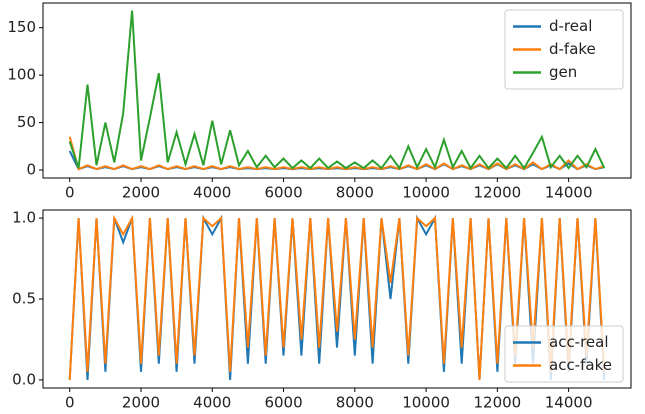 The height and width of the screenshot is (414, 645). Describe the element at coordinates (570, 26) in the screenshot. I see `legend-label: d-real` at that location.